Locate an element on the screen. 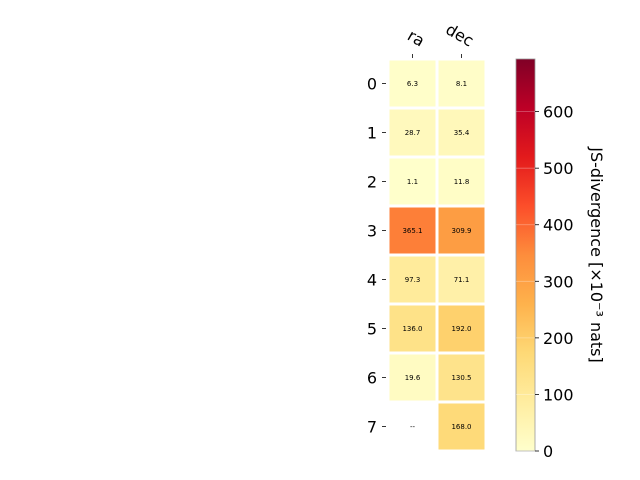 This screenshot has height=480, width=640. cell-value-label: 365.1 is located at coordinates (412, 231).